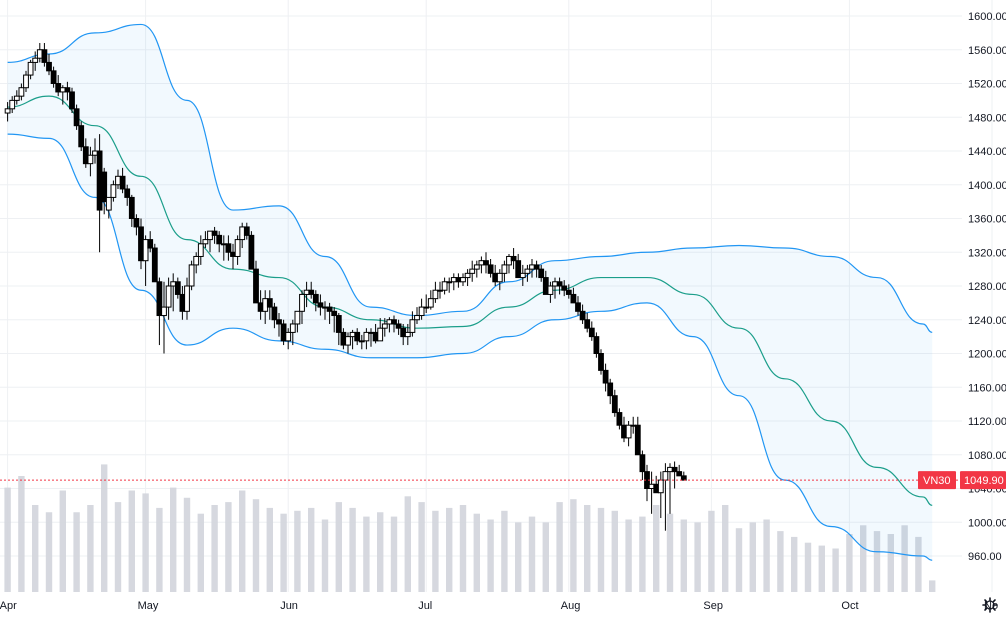 Image resolution: width=1006 pixels, height=617 pixels. Describe the element at coordinates (713, 606) in the screenshot. I see `x-tick-label: Sep` at that location.